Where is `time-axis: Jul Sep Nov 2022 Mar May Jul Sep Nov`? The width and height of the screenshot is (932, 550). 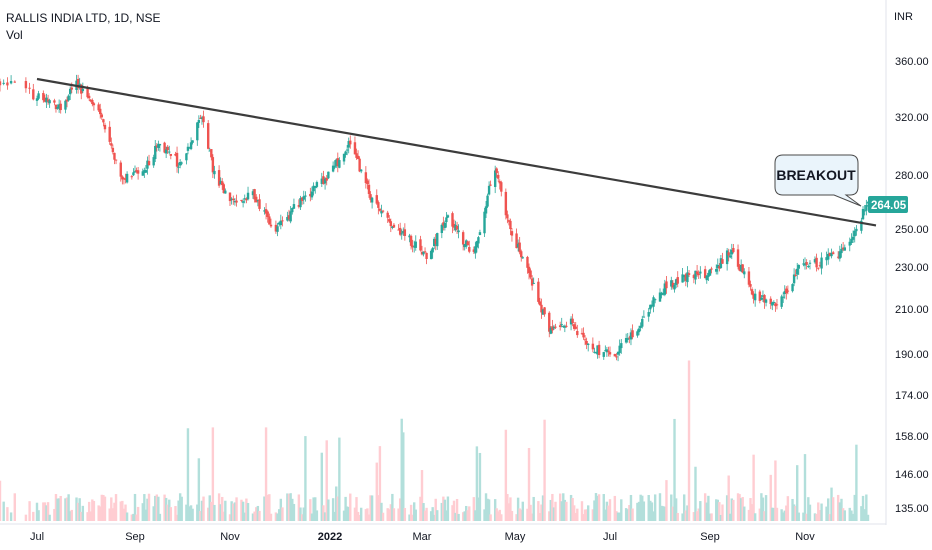 time-axis: Jul Sep Nov 2022 Mar May Jul Sep Nov is located at coordinates (422, 537).